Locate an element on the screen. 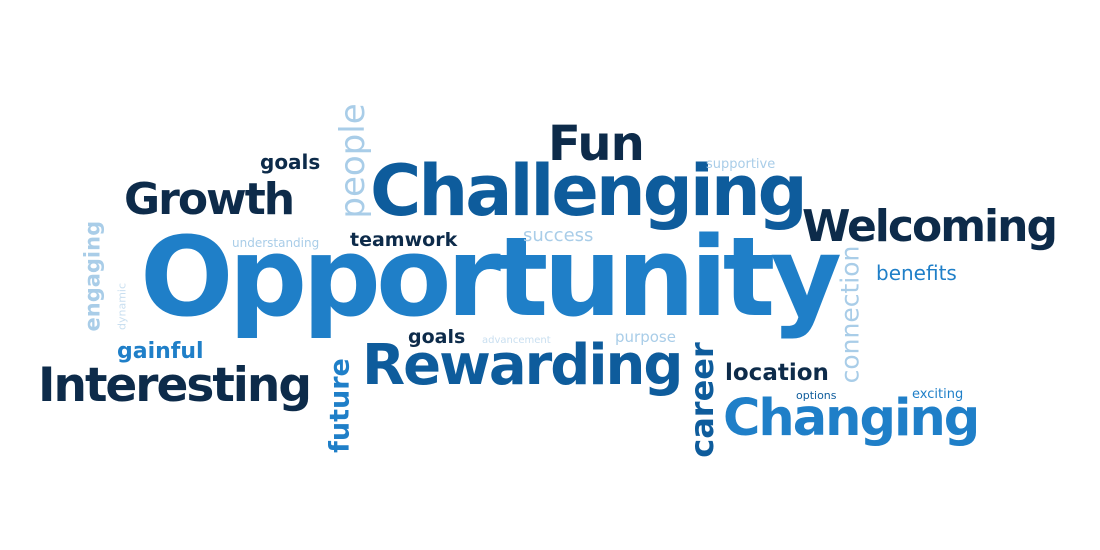  word-opportunity: Opportunity is located at coordinates (491, 277).